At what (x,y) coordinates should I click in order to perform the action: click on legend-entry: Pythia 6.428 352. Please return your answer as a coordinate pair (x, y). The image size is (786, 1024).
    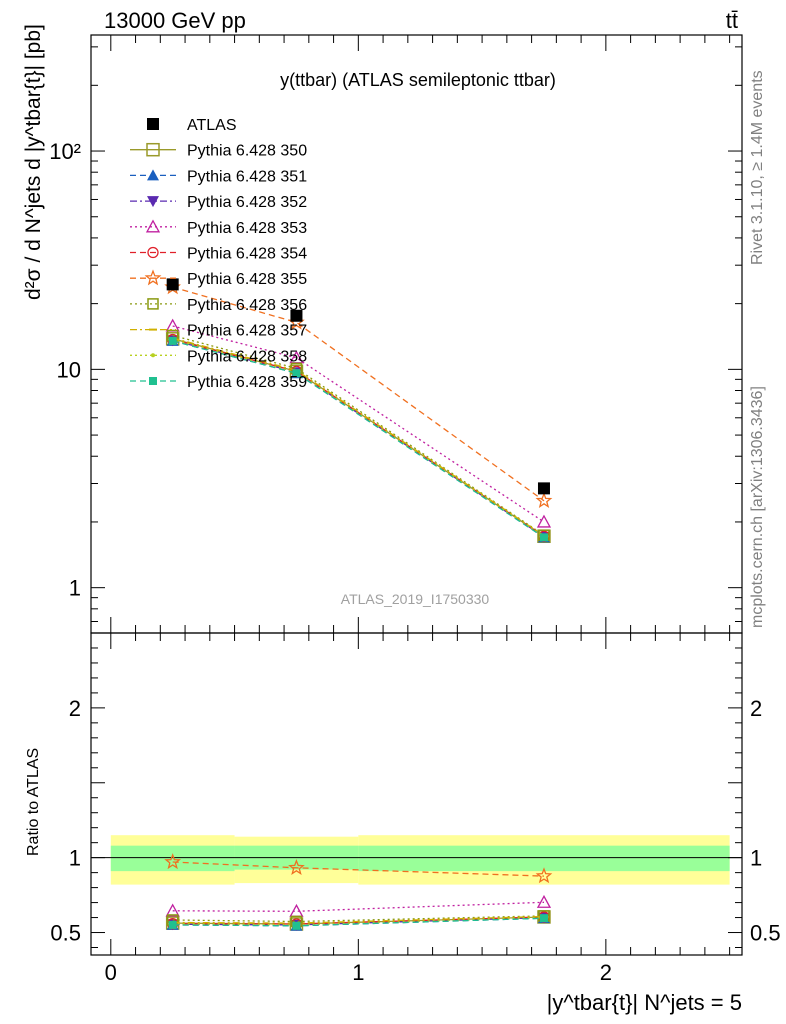
    Looking at the image, I should click on (218, 202).